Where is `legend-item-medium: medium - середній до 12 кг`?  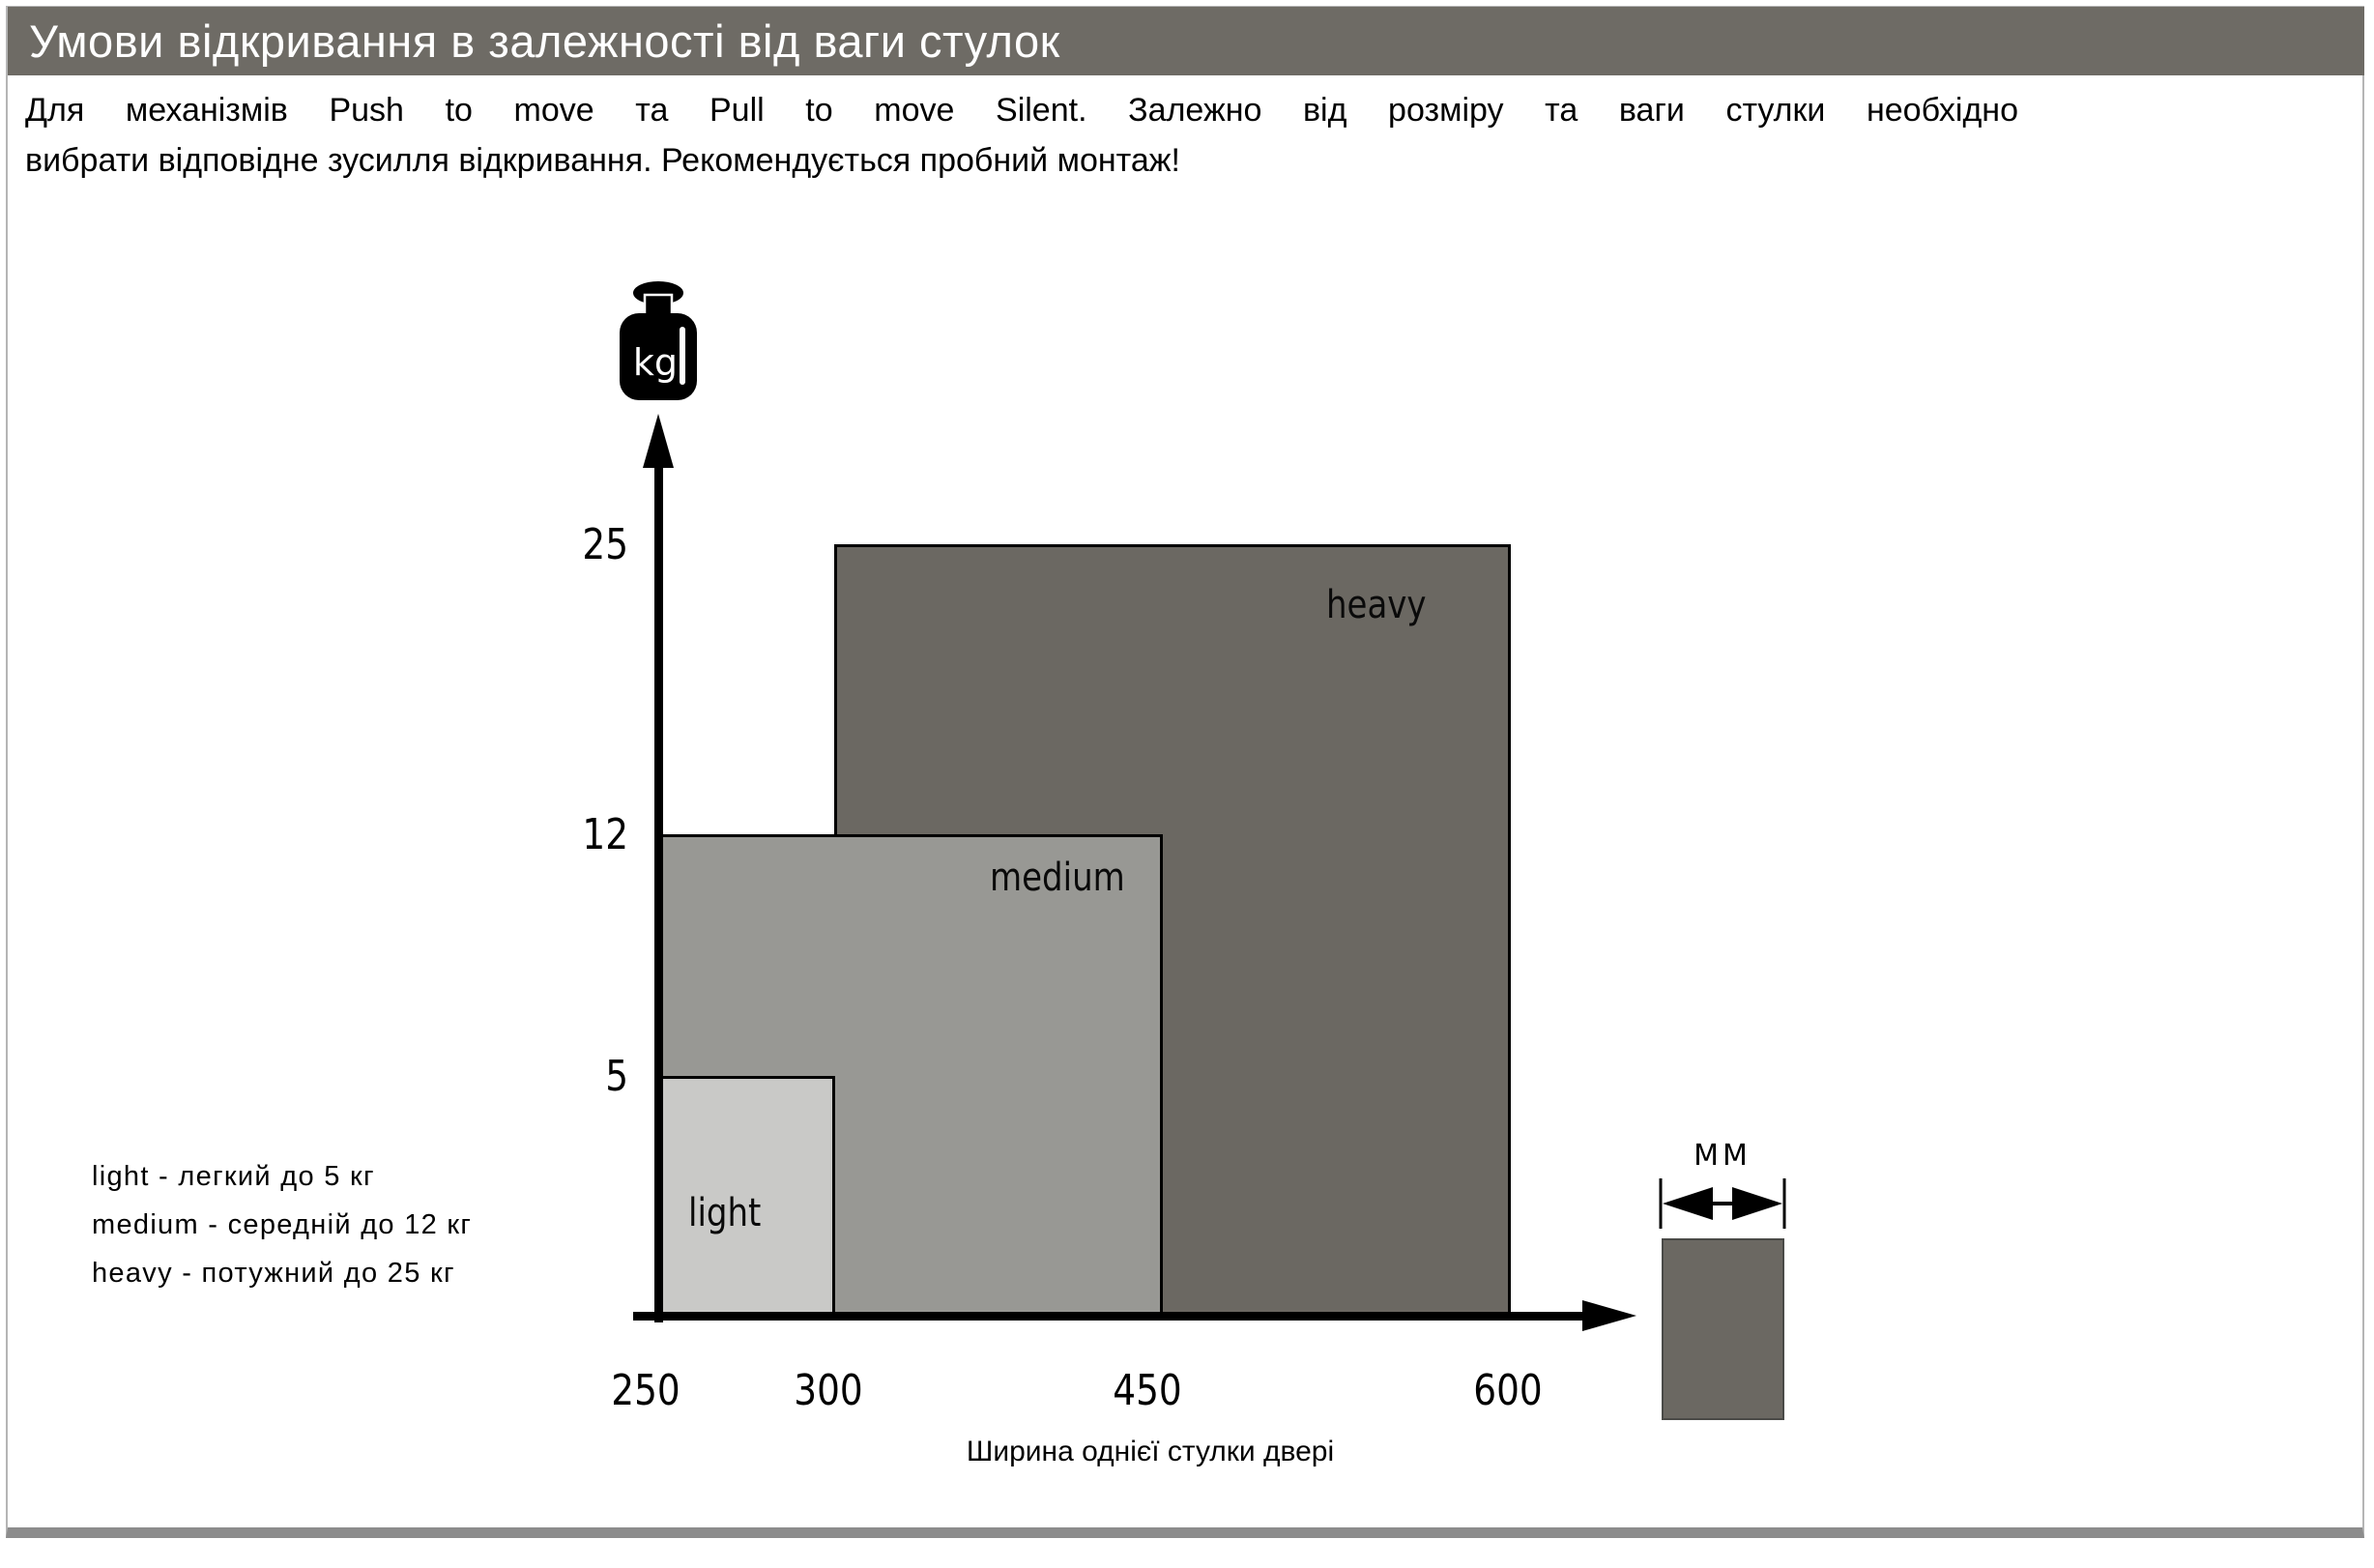 legend-item-medium: medium - середній до 12 кг is located at coordinates (282, 1224).